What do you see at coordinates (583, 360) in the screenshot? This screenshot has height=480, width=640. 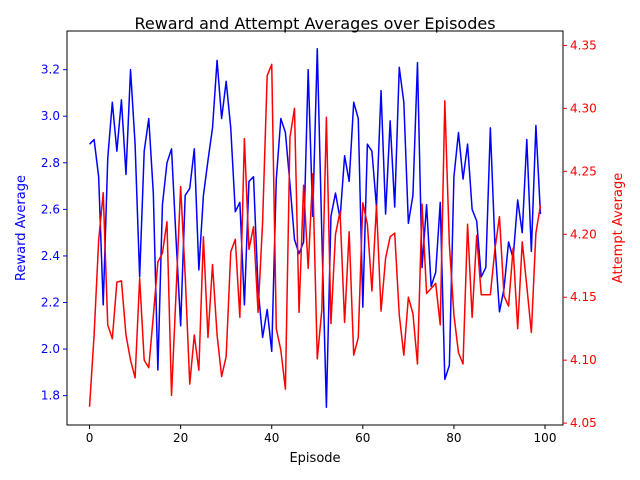 I see `y-right-tick-label: 4.10` at bounding box center [583, 360].